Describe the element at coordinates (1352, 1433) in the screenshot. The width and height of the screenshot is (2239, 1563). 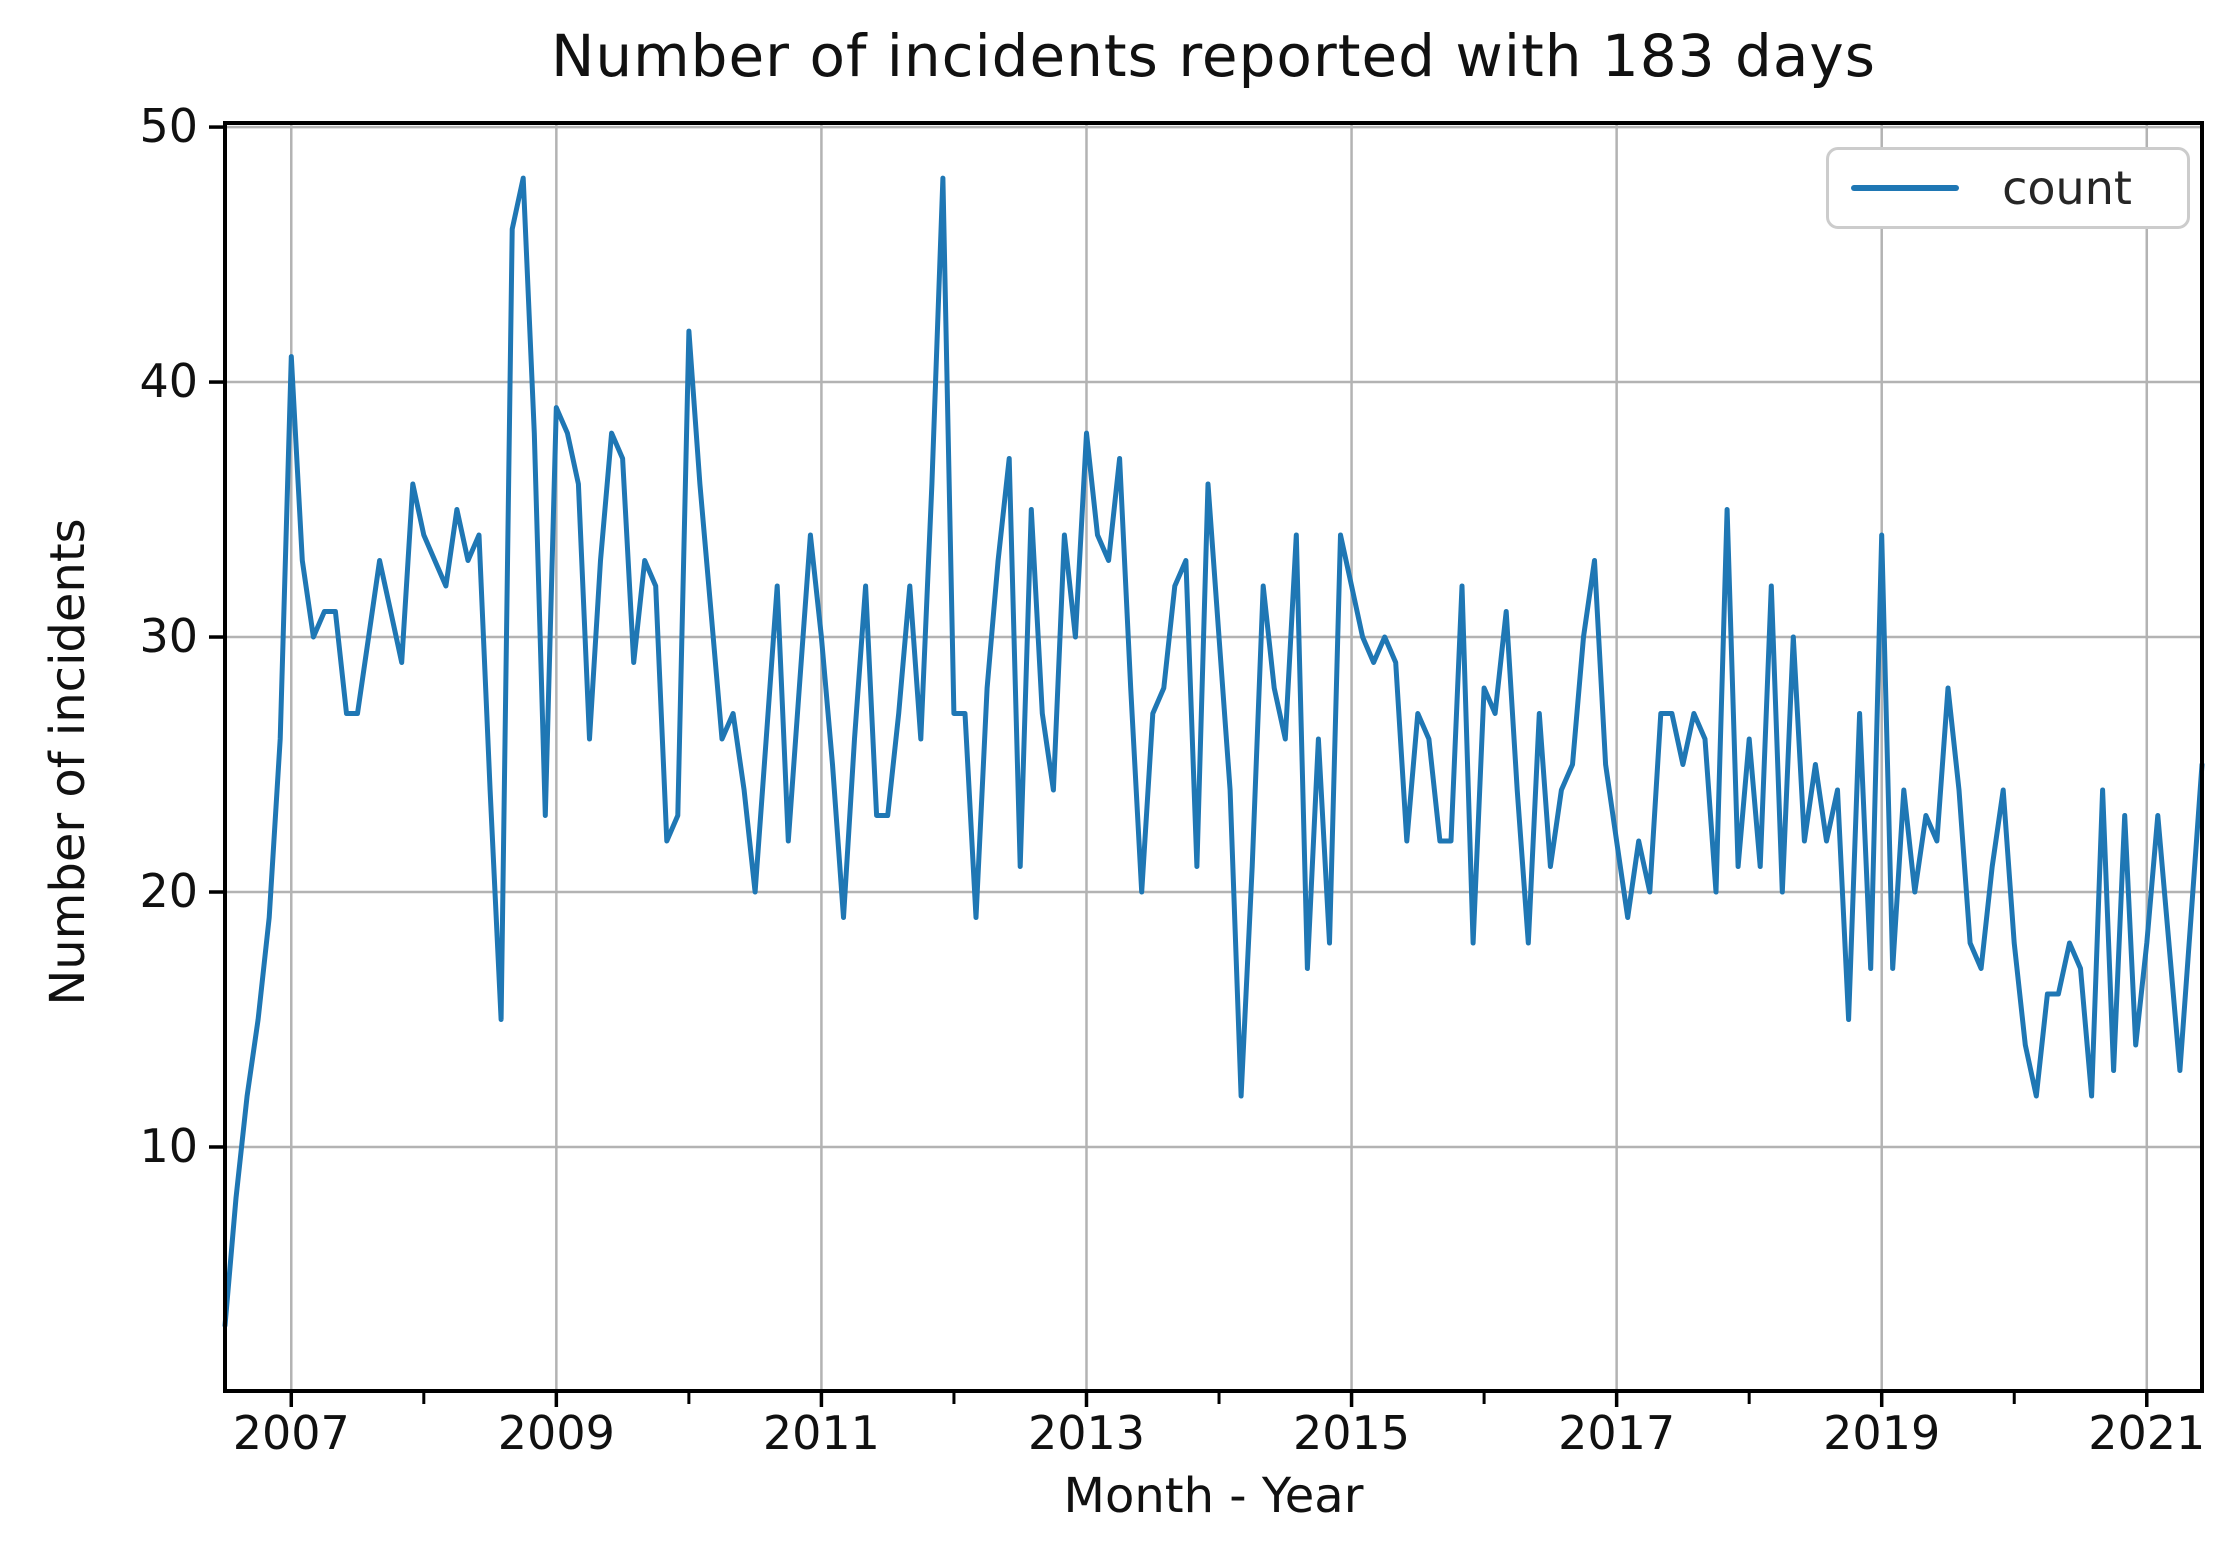
I see `x-tick-label: 2015` at that location.